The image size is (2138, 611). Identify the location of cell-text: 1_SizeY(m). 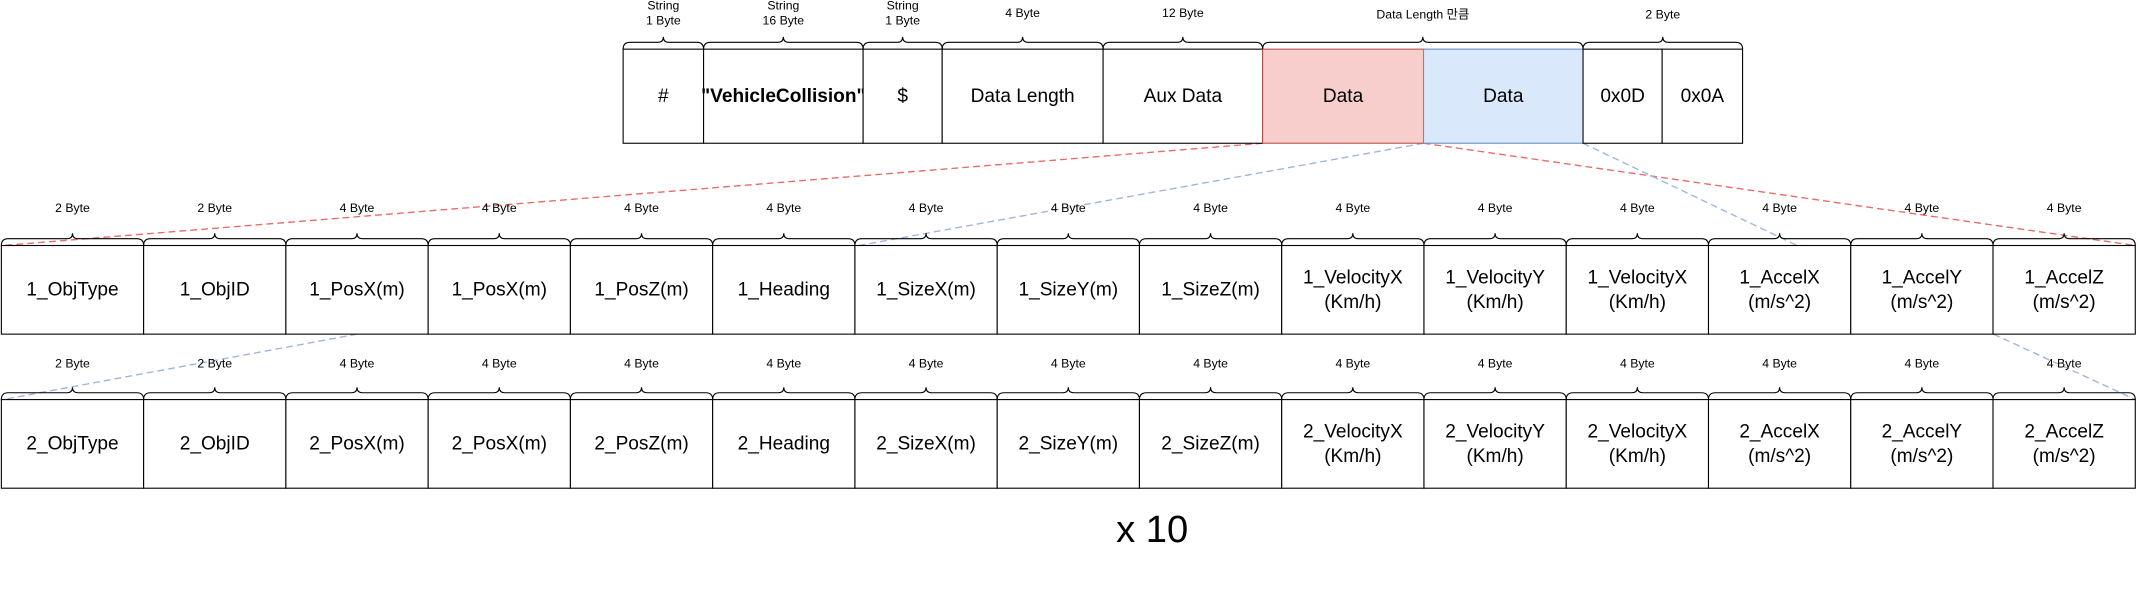
(1068, 290).